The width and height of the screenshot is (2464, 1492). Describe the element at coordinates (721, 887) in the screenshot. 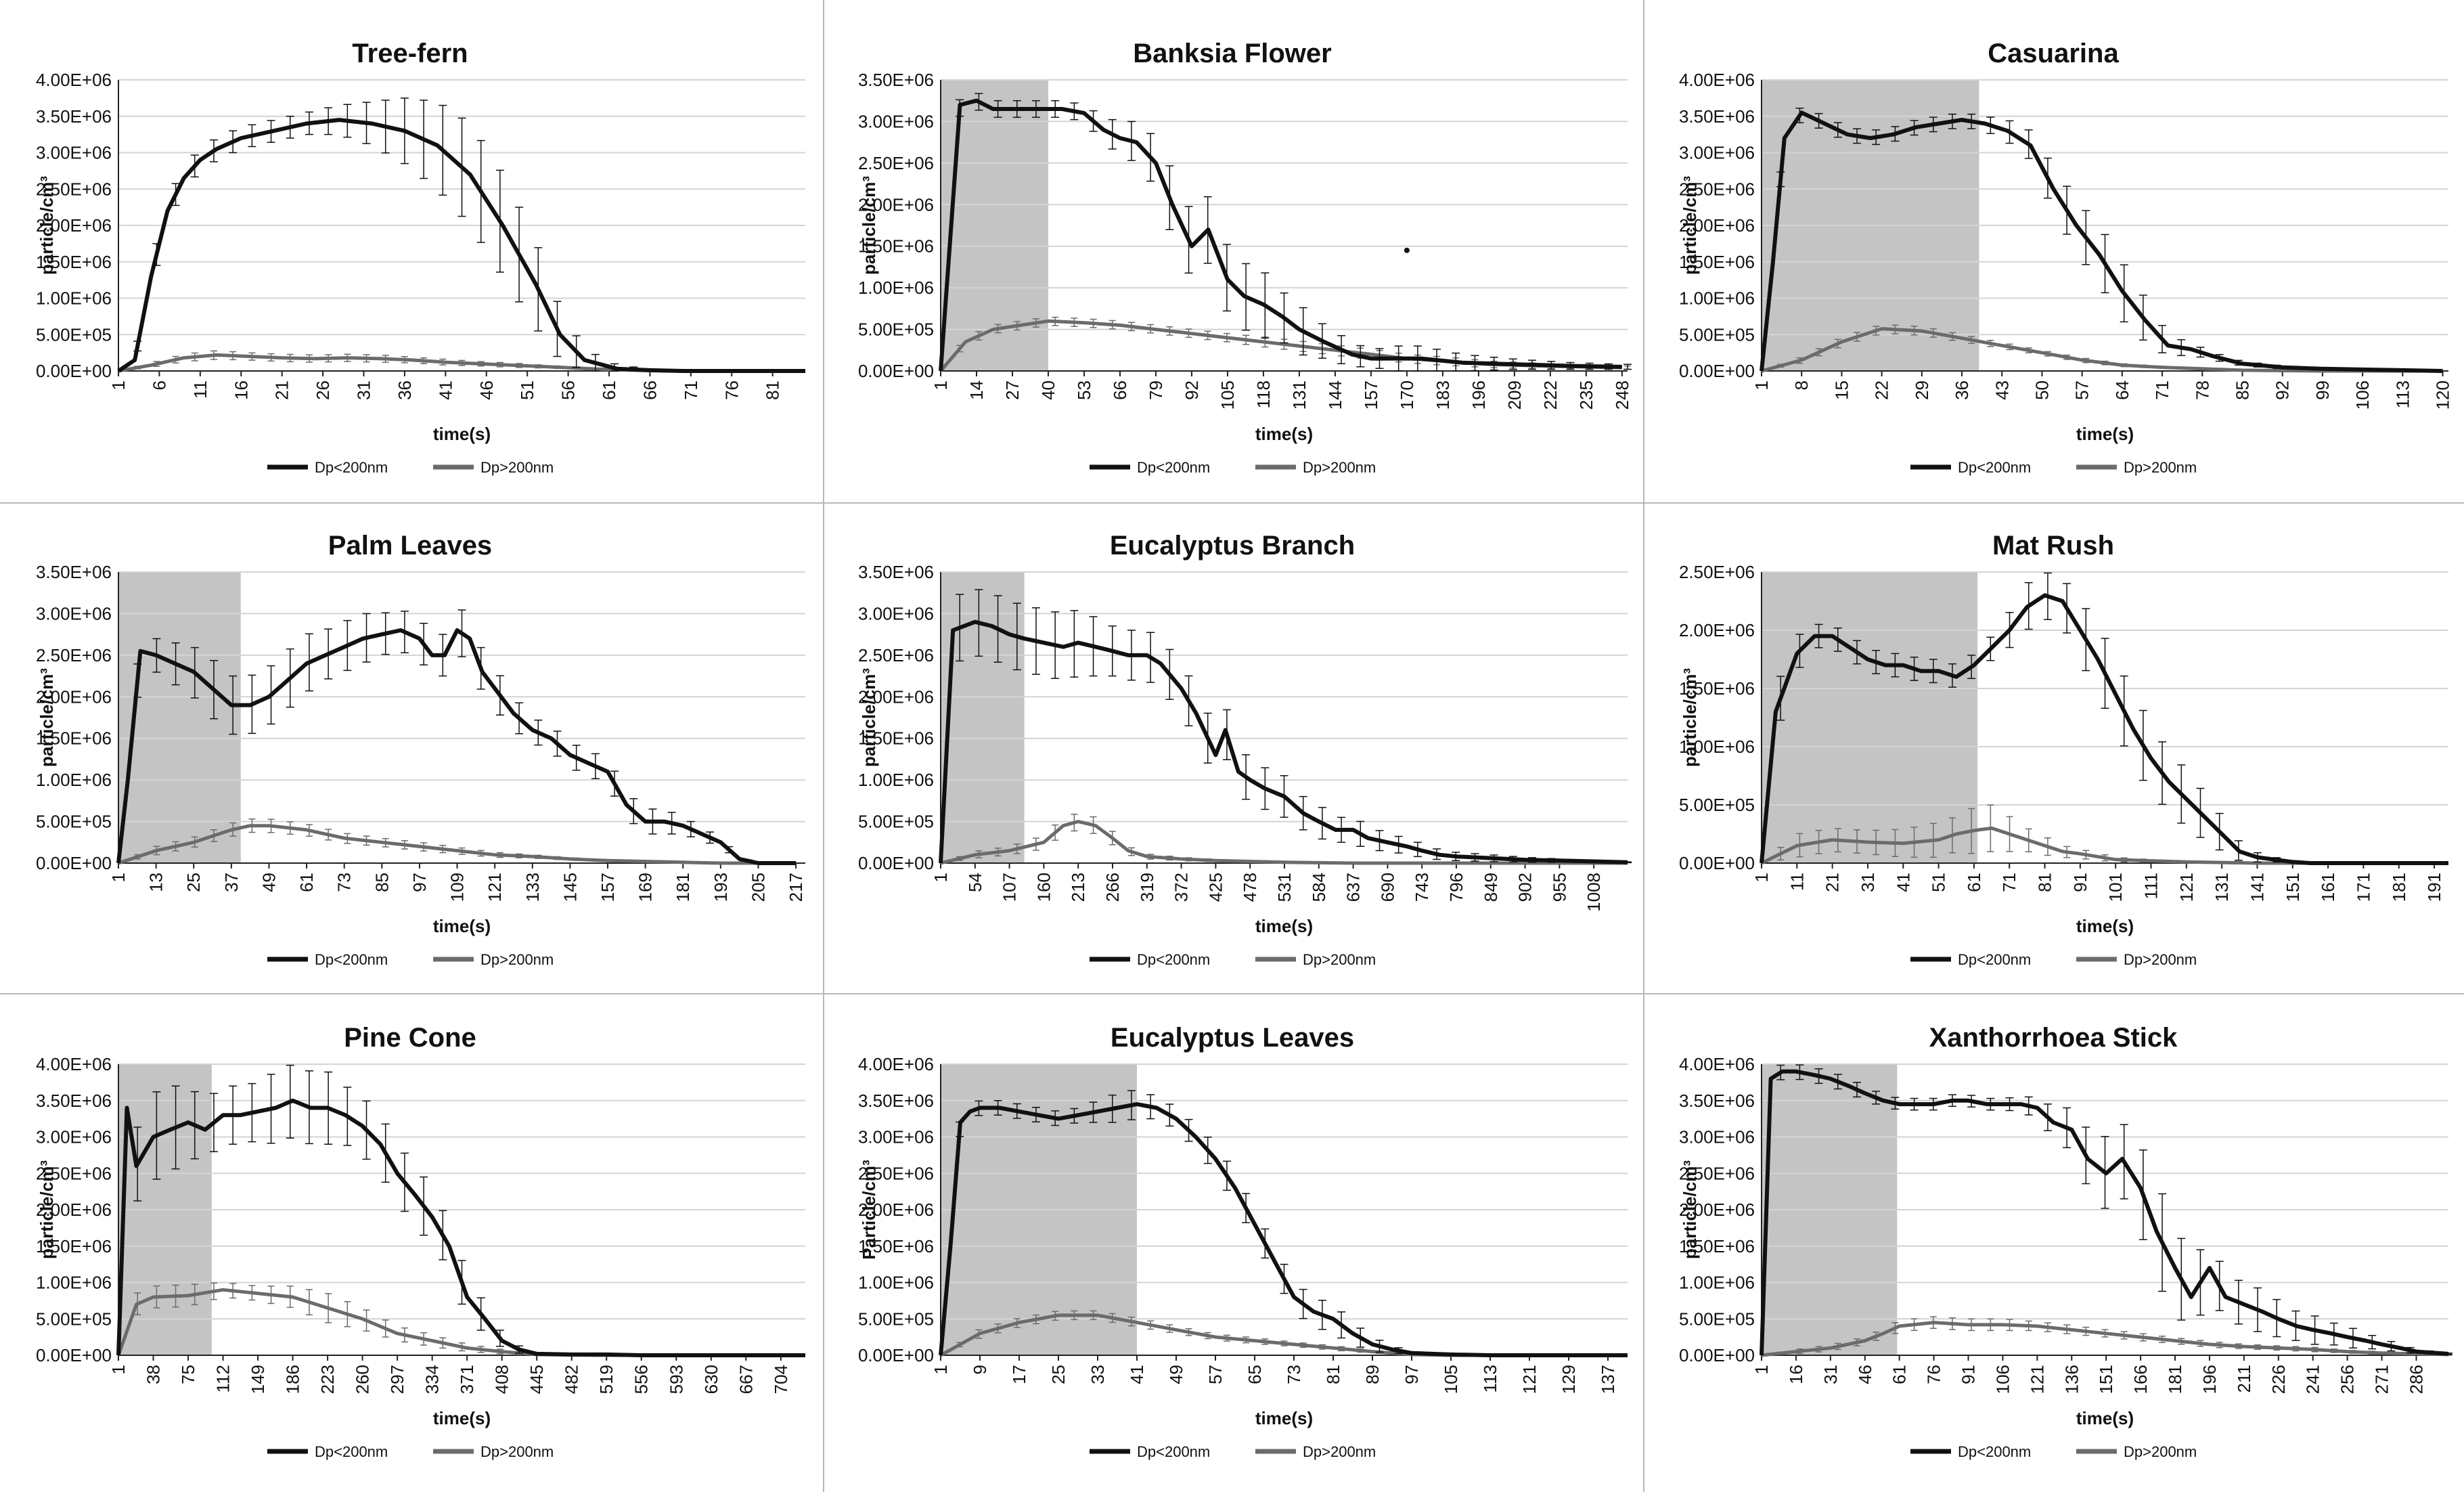

I see `x-tick-label: 193` at that location.